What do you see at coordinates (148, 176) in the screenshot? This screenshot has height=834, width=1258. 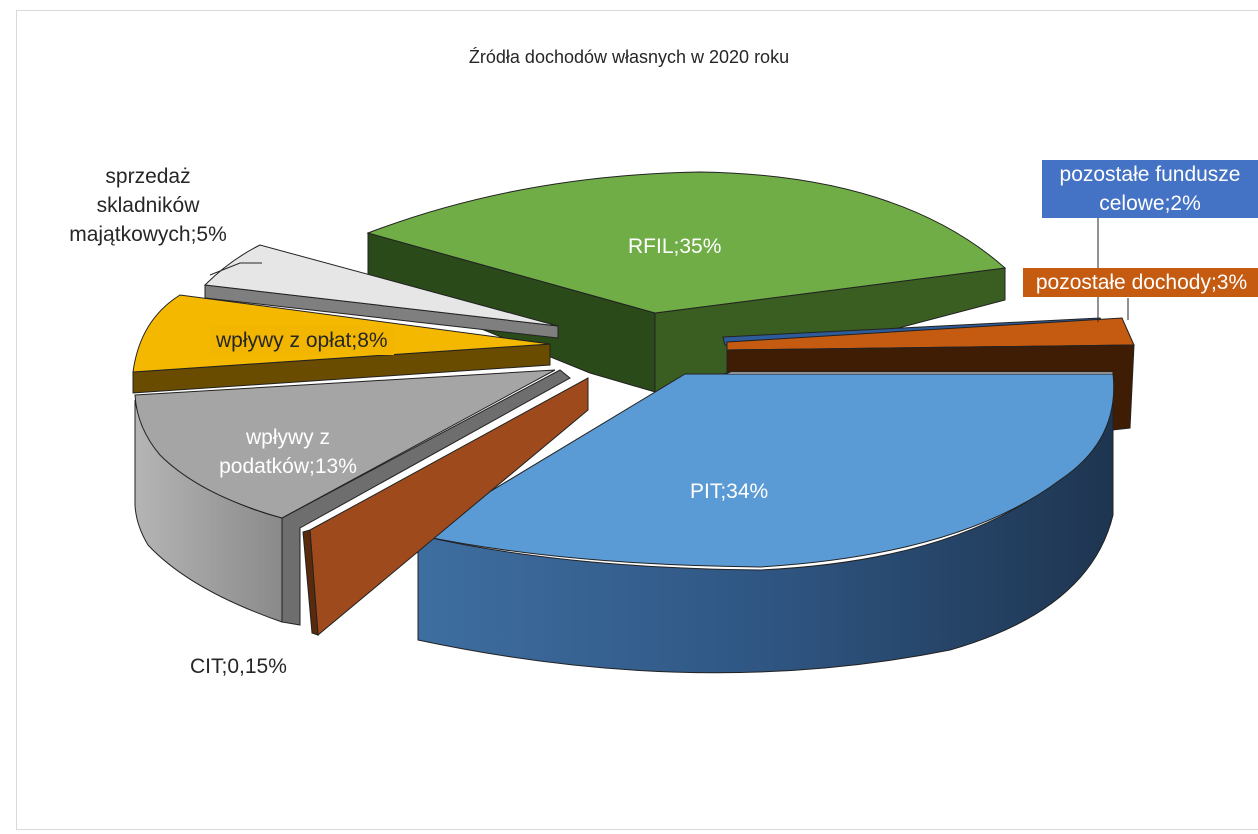 I see `data-label-sprzedaz-line1: sprzedaż` at bounding box center [148, 176].